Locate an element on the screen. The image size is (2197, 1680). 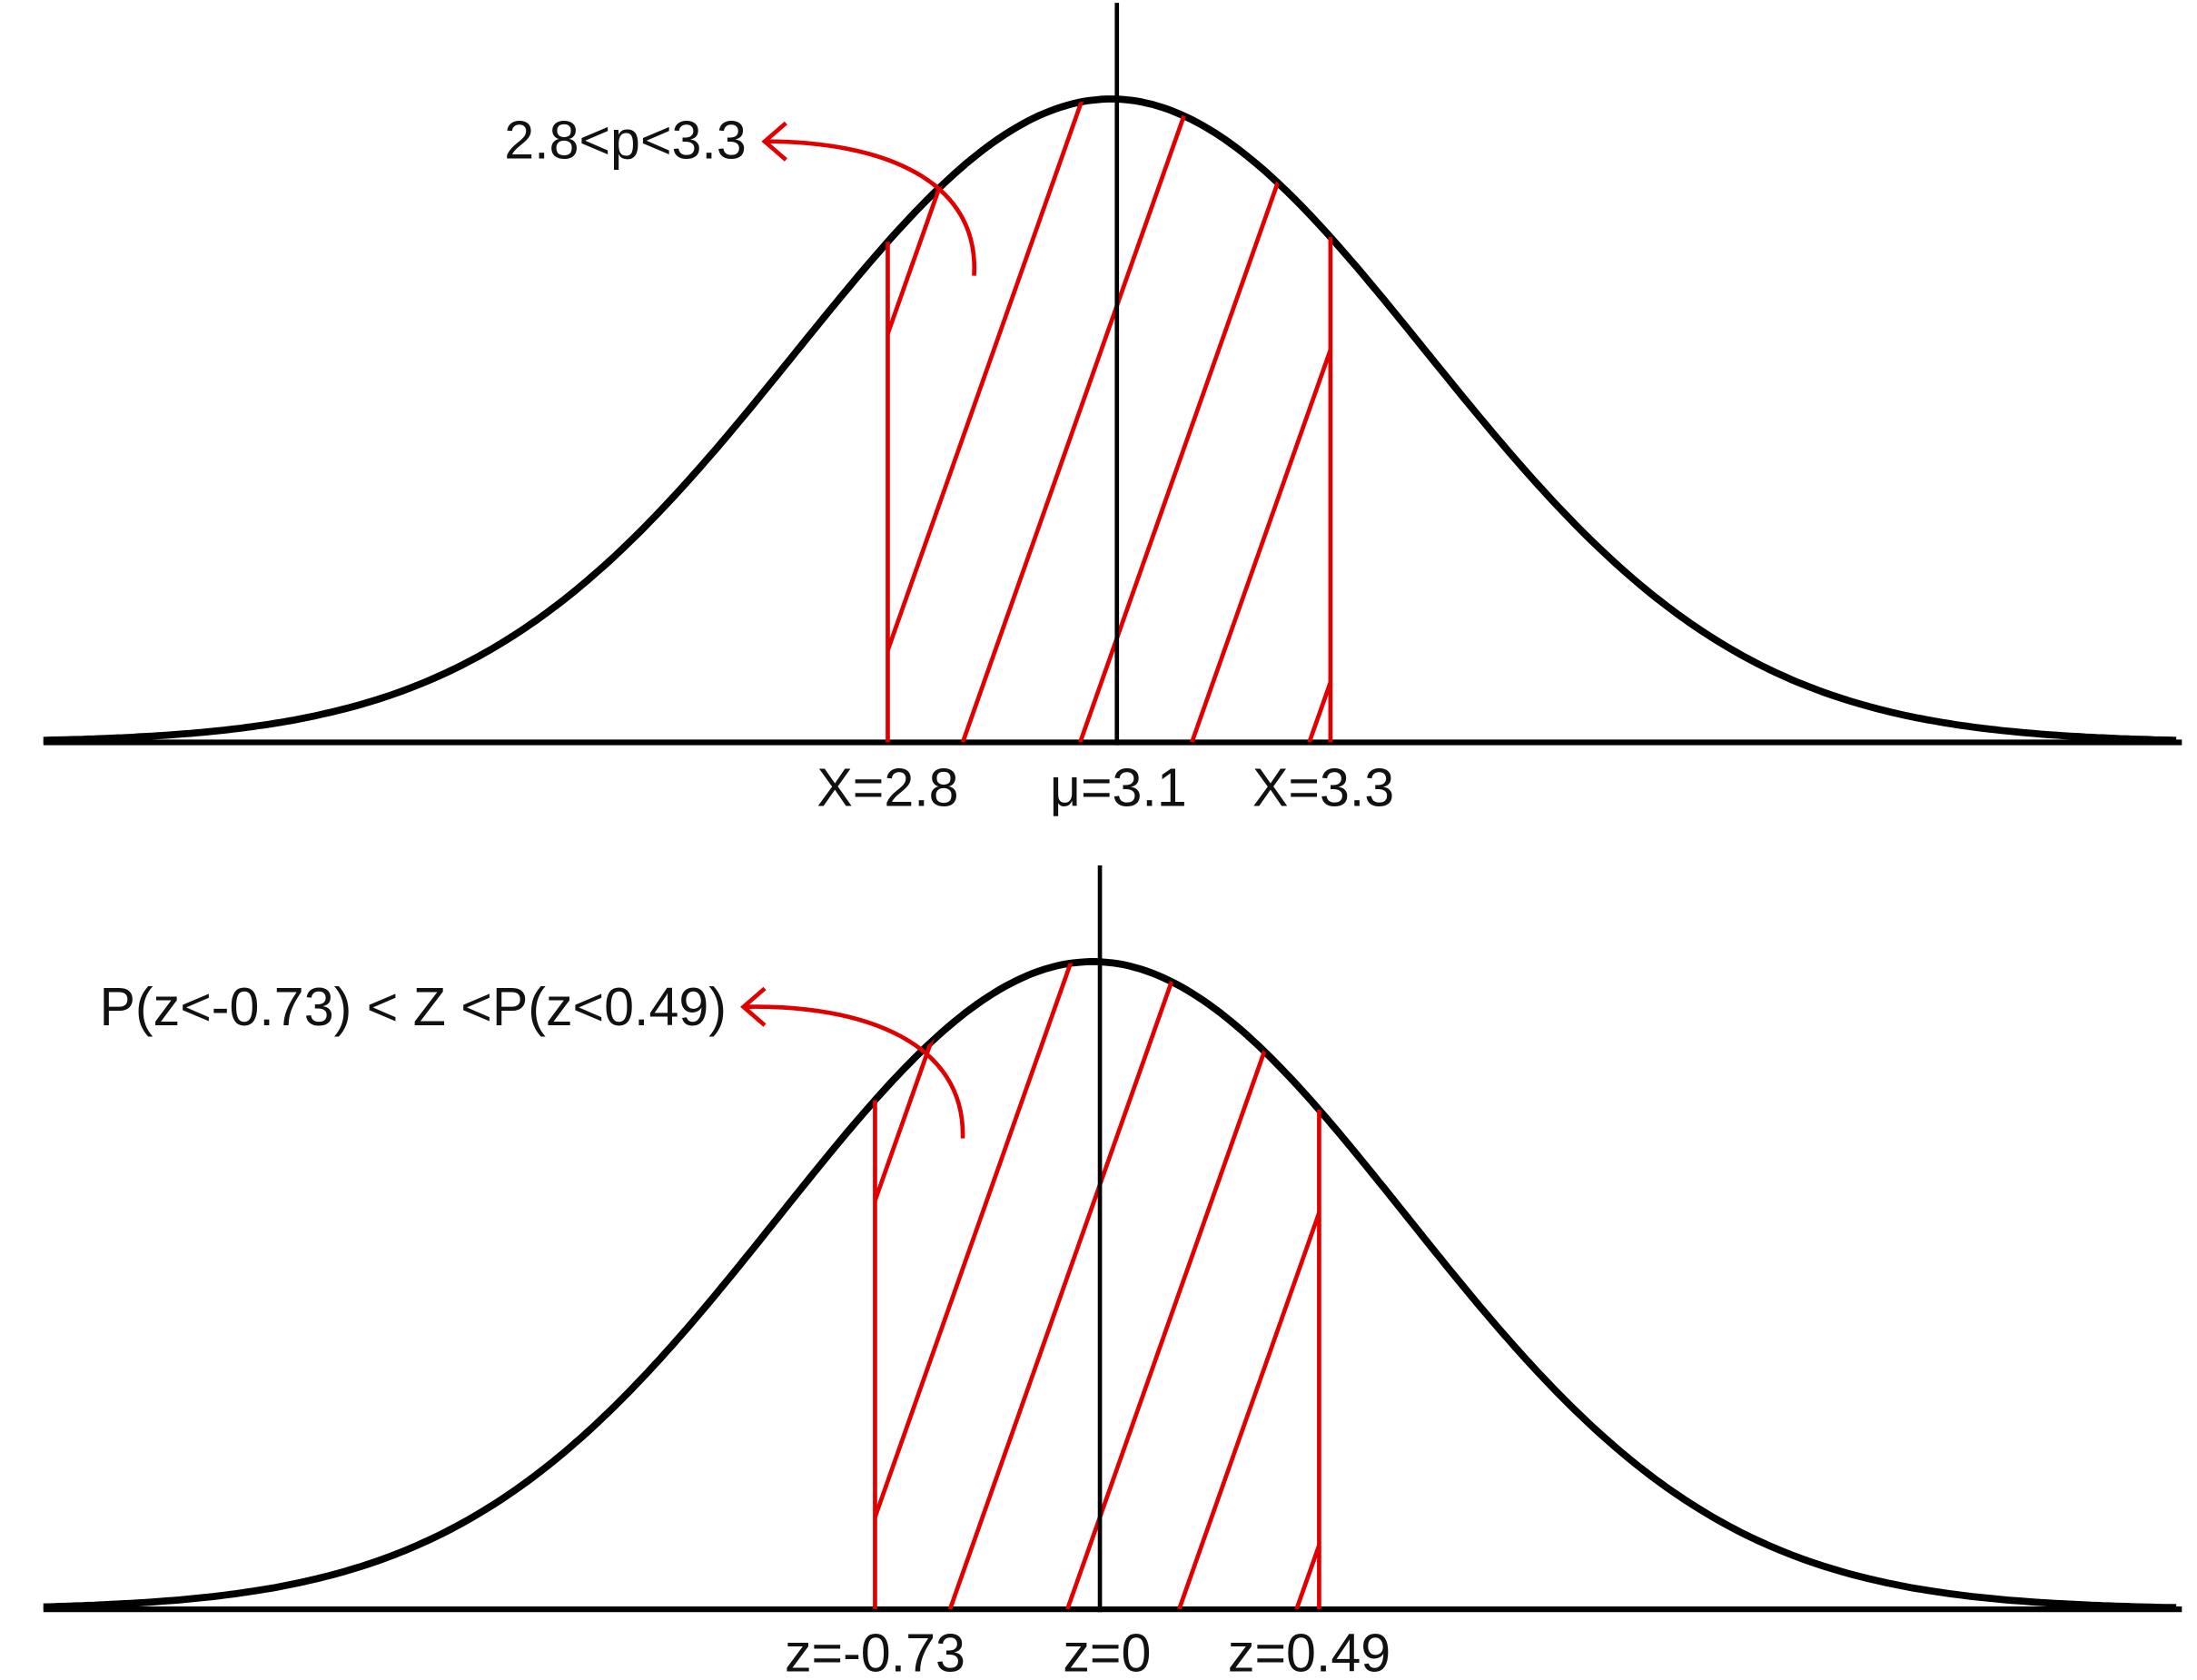
axis-label: z=0 is located at coordinates (1107, 1652).